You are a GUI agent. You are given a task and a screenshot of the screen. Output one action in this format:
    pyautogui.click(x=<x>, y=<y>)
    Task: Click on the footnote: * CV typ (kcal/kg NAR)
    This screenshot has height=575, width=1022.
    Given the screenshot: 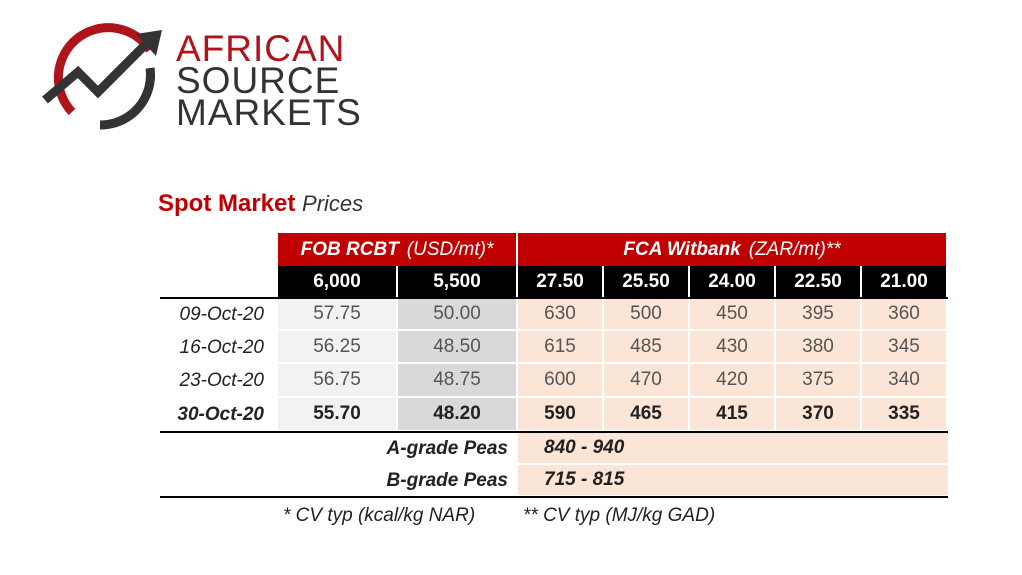 What is the action you would take?
    pyautogui.click(x=379, y=515)
    